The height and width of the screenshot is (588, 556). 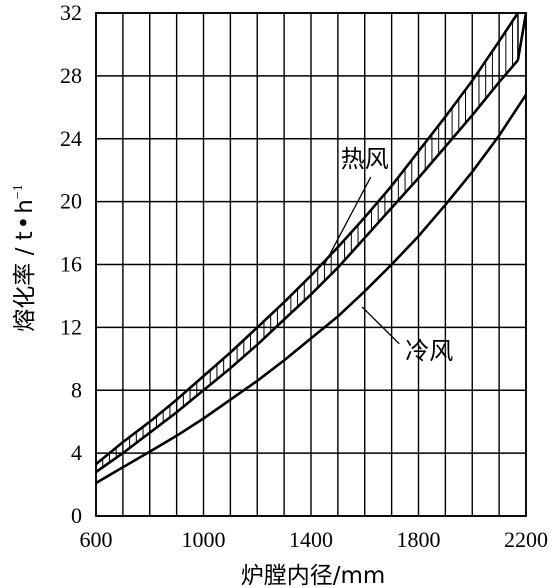 What do you see at coordinates (311, 539) in the screenshot?
I see `x-tick-label: 1400` at bounding box center [311, 539].